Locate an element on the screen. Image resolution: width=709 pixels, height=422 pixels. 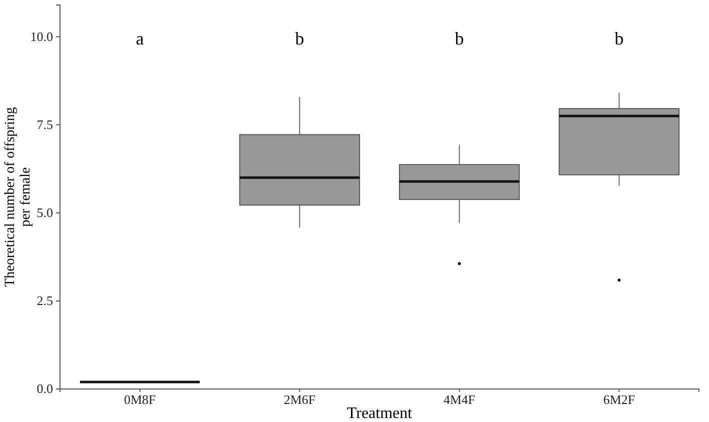
x-tick-label: 6M2F is located at coordinates (619, 400).